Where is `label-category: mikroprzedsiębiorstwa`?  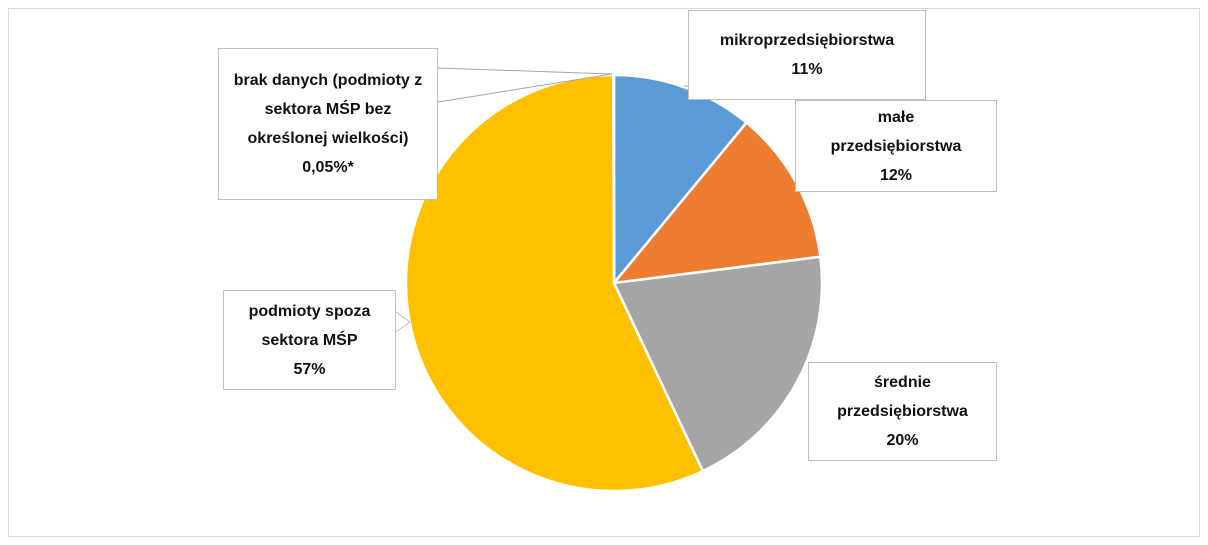
label-category: mikroprzedsiębiorstwa is located at coordinates (807, 40).